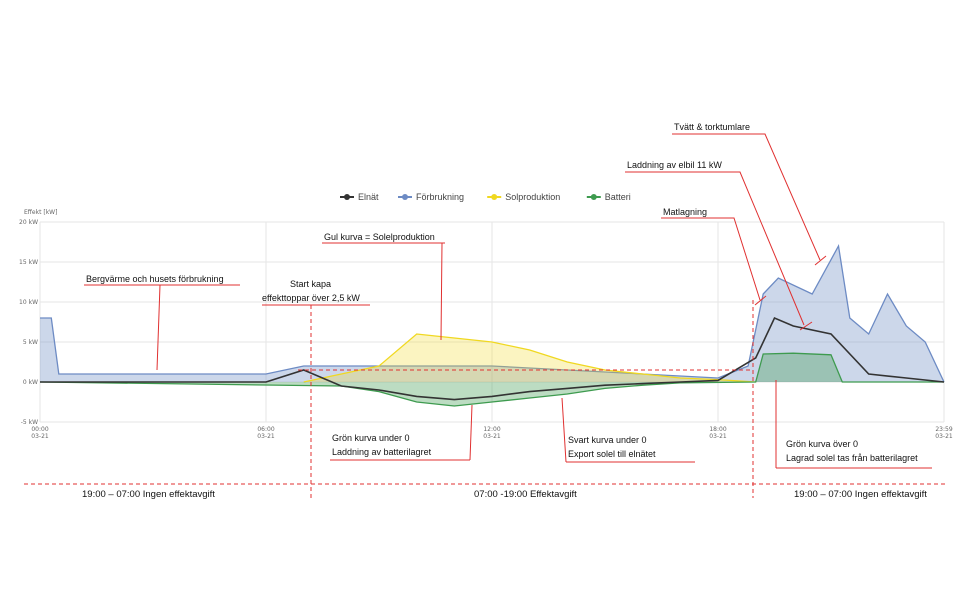  Describe the element at coordinates (618, 197) in the screenshot. I see `legend-label: Batteri` at that location.